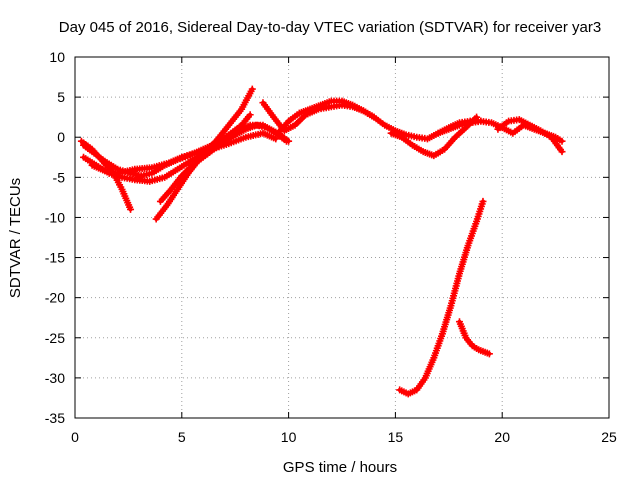  Describe the element at coordinates (55, 418) in the screenshot. I see `y-tick-label: -35` at that location.